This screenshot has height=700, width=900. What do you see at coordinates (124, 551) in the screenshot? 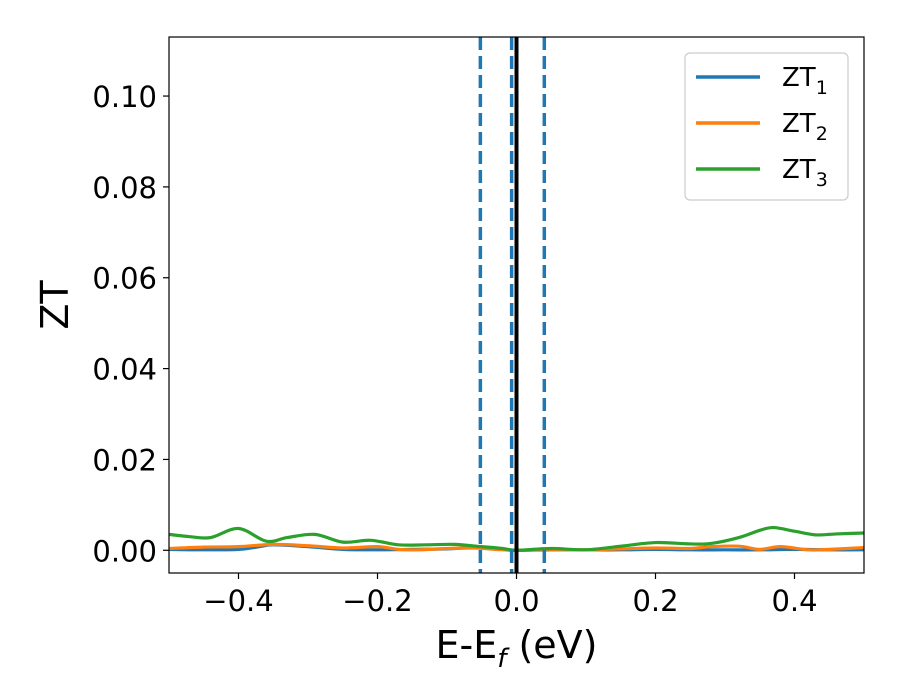
I see `y-tick-label: 0.00` at bounding box center [124, 551].